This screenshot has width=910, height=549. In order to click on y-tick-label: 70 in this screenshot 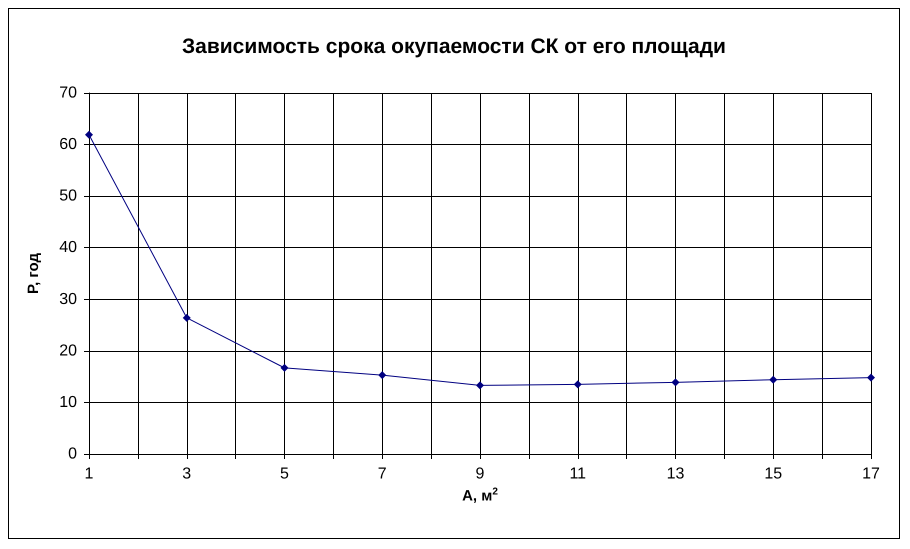, I will do `click(68, 93)`.